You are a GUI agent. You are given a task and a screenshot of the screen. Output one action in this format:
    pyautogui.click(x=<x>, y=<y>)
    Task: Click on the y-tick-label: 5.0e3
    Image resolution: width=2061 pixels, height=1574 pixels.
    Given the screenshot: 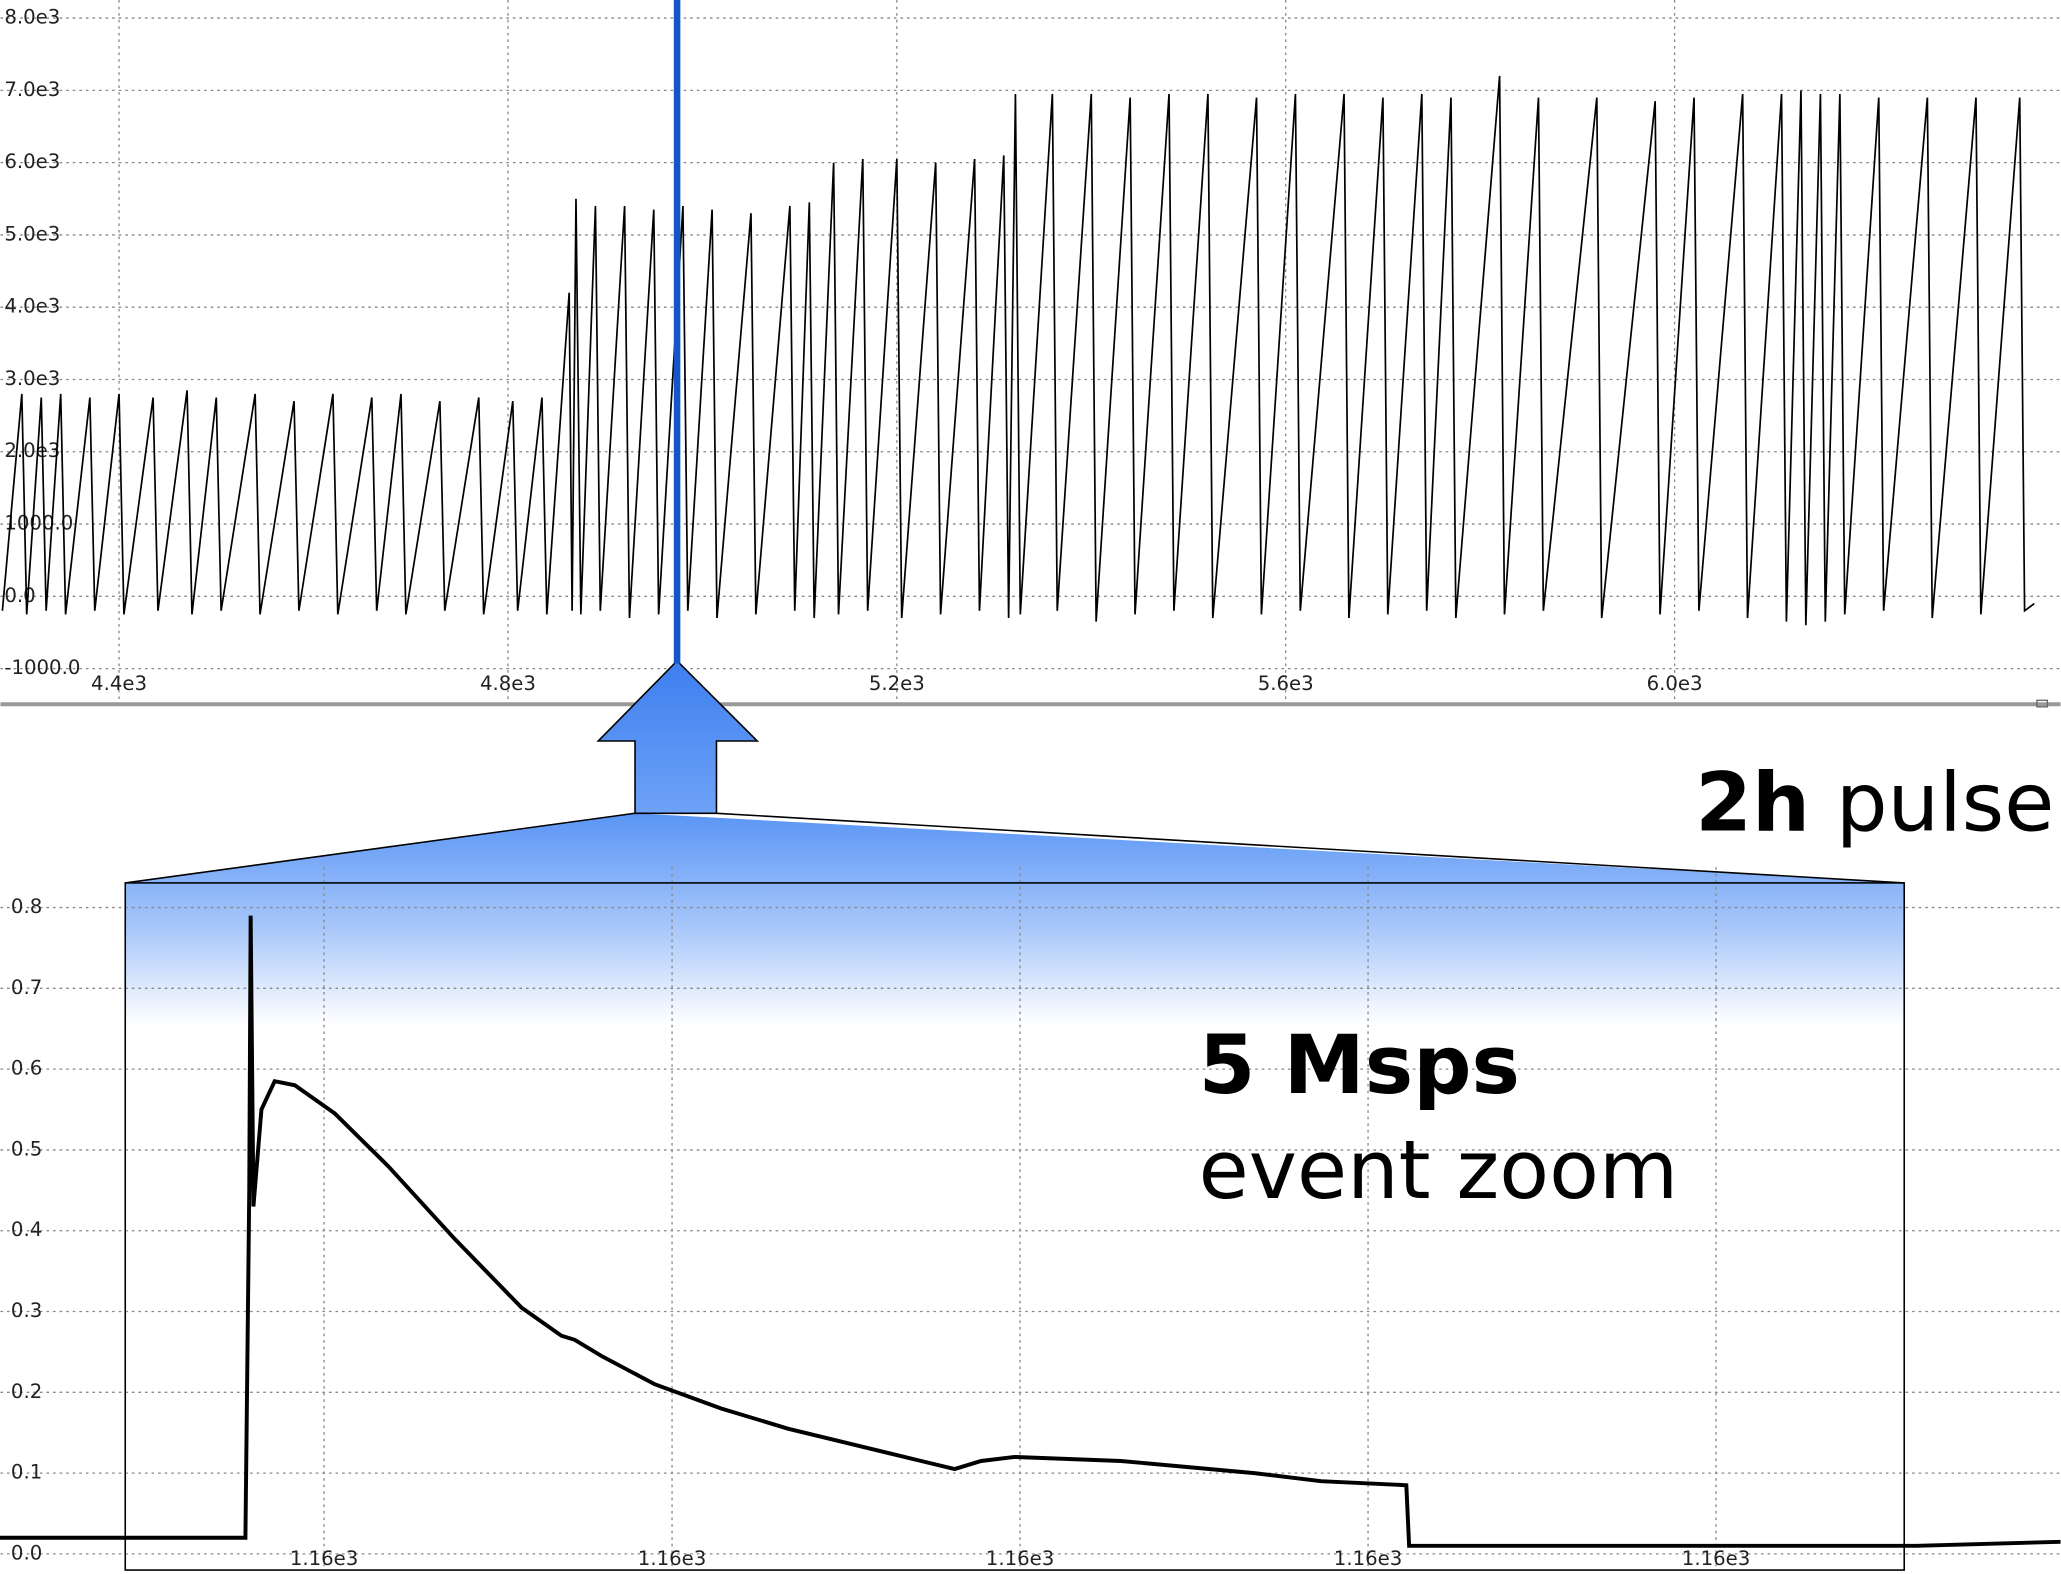 What is the action you would take?
    pyautogui.click(x=32, y=233)
    